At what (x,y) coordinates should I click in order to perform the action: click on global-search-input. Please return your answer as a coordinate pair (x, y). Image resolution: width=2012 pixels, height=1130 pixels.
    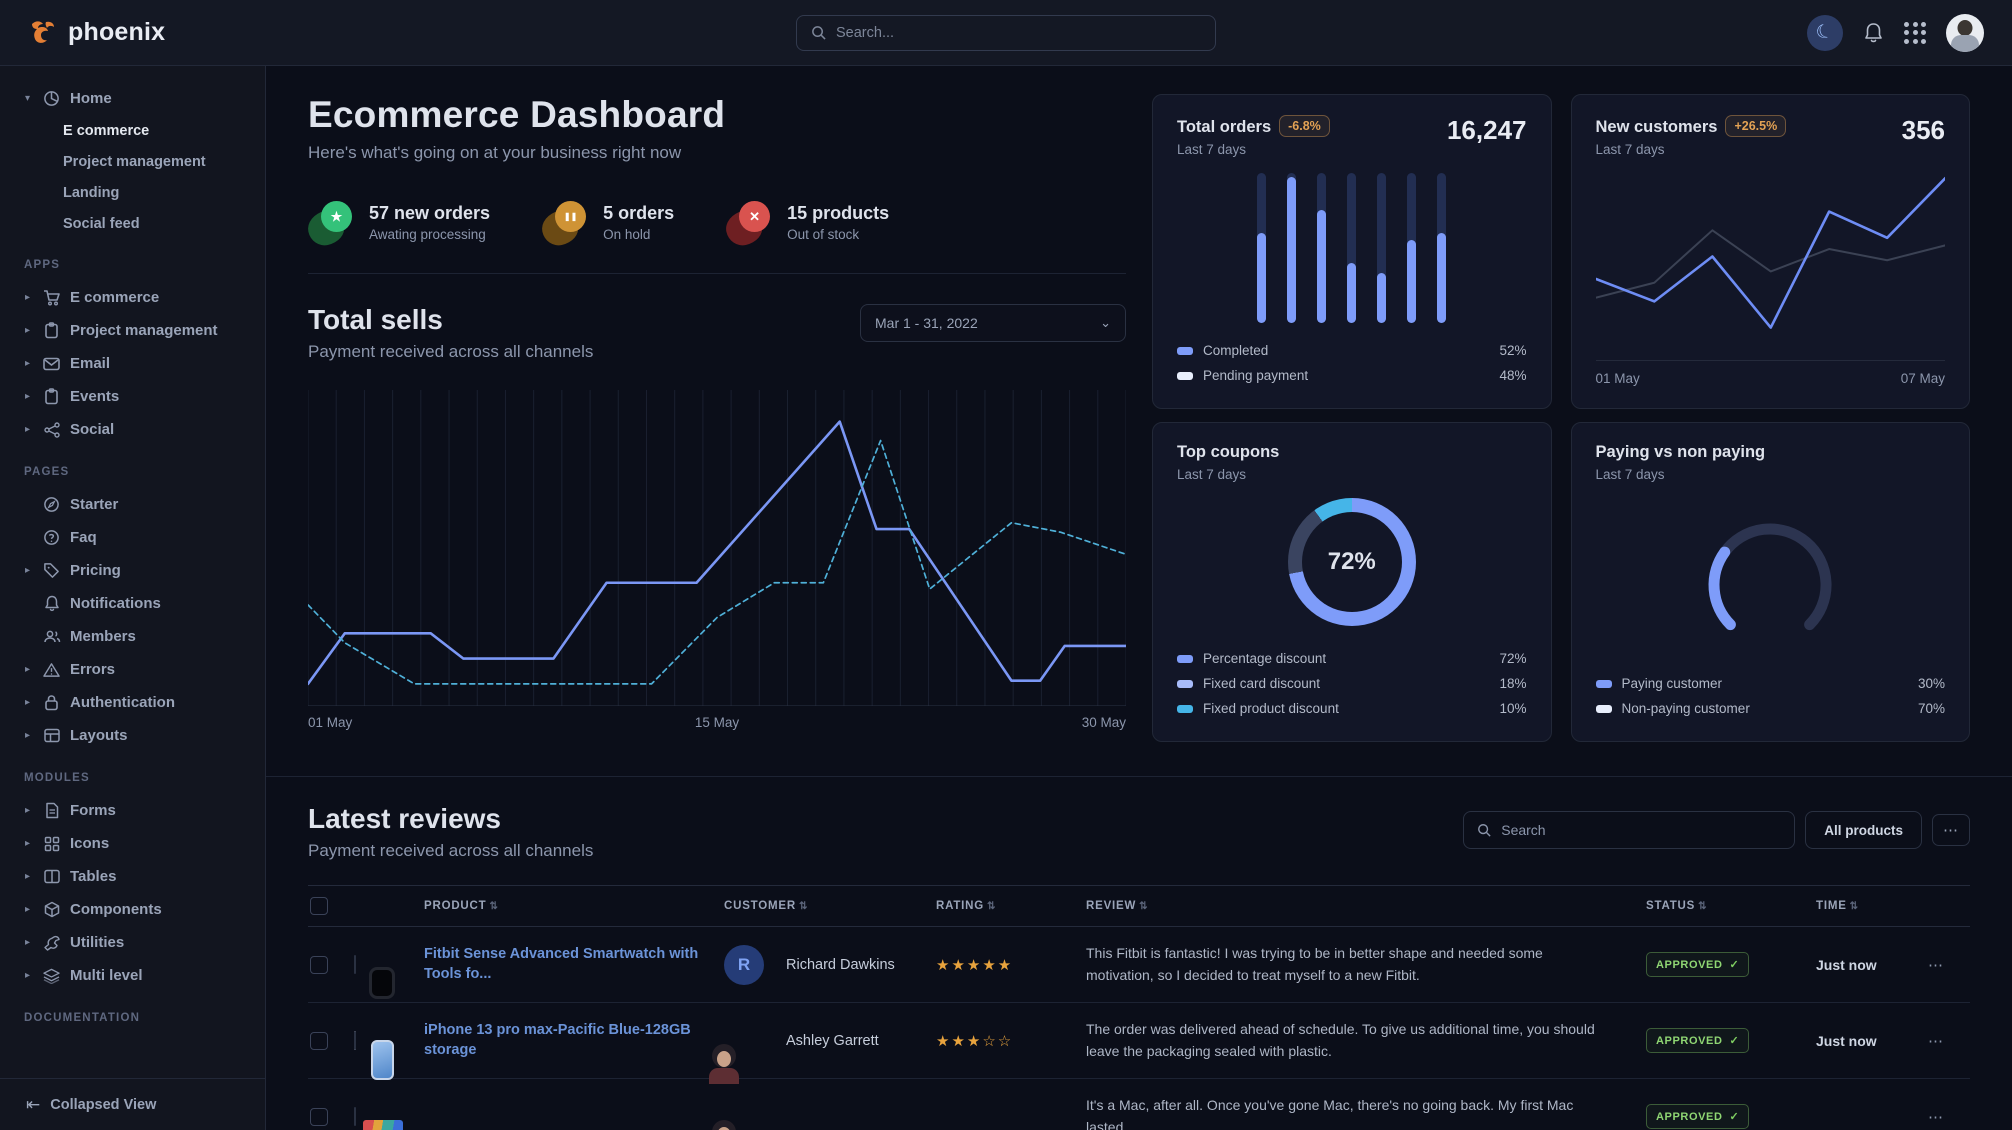
    Looking at the image, I should click on (1018, 32).